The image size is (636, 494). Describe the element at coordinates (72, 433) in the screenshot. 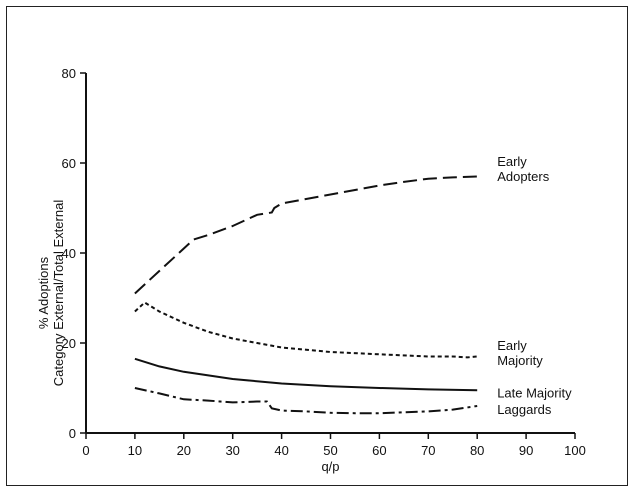

I see `y-tick-label: 0` at that location.